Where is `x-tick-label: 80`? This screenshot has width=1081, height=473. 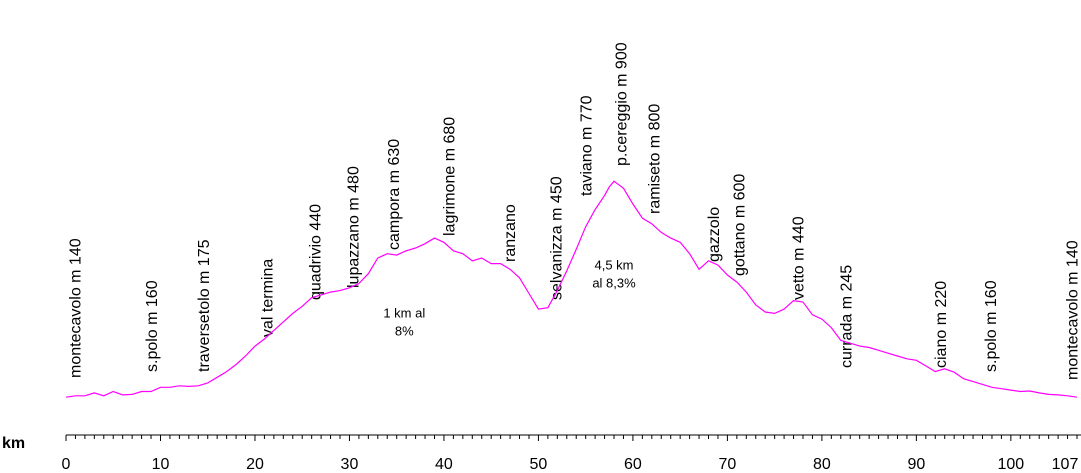 x-tick-label: 80 is located at coordinates (822, 464).